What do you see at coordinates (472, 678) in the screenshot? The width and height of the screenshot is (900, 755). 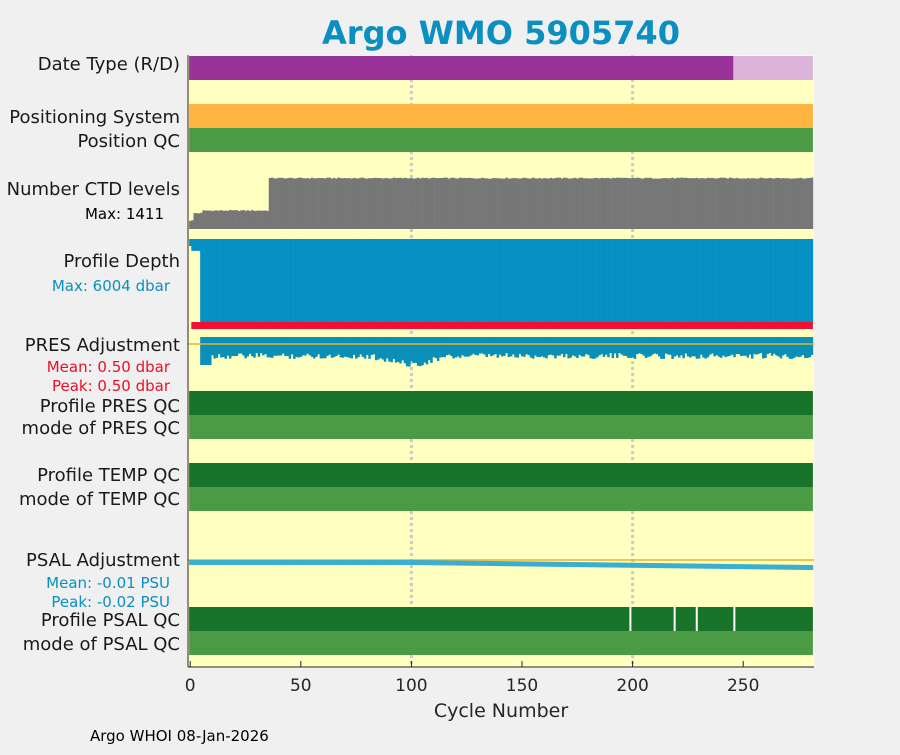 I see `x-axis-ticks: 0 50 100 150 200 250` at bounding box center [472, 678].